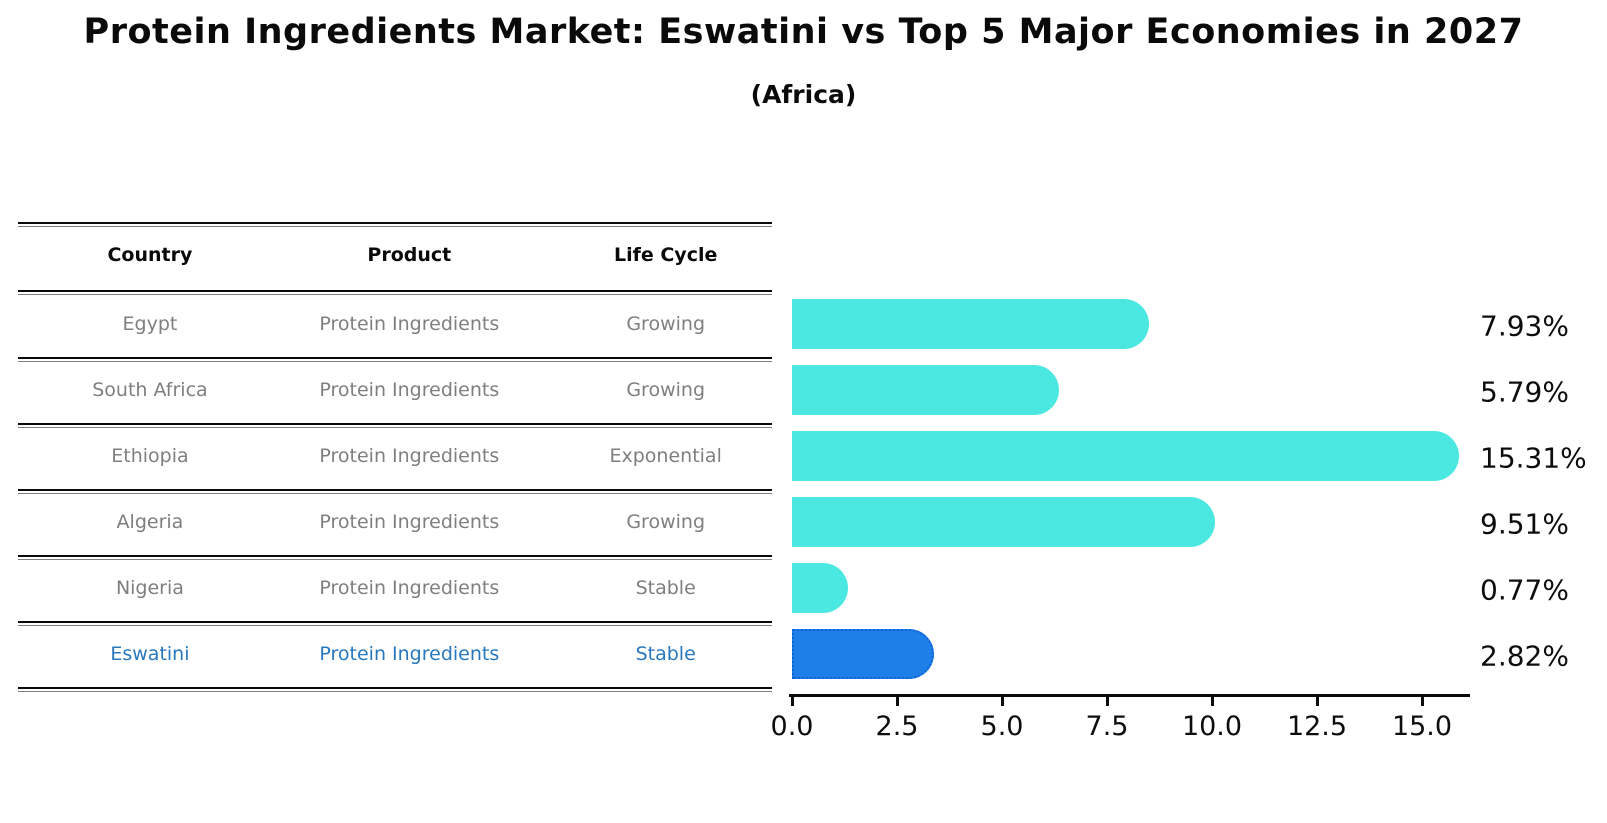 This screenshot has width=1607, height=823. I want to click on bar-value-label: 5.79%, so click(1524, 392).